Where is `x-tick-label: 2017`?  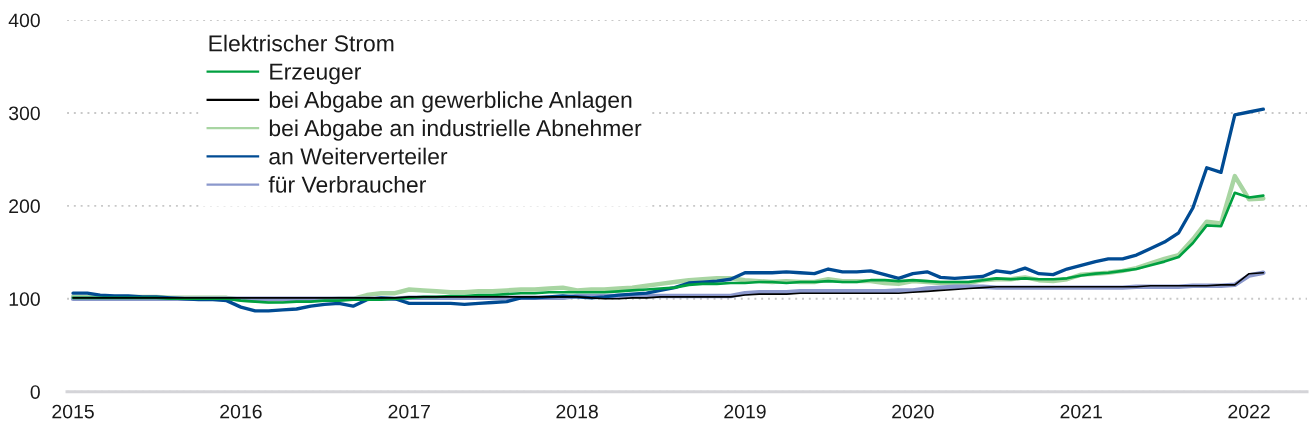
x-tick-label: 2017 is located at coordinates (409, 411).